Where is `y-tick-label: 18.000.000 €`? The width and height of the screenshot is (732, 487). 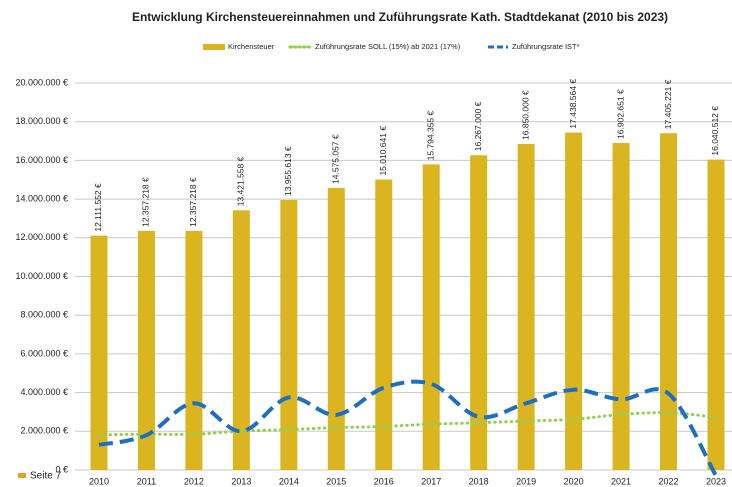 y-tick-label: 18.000.000 € is located at coordinates (41, 121).